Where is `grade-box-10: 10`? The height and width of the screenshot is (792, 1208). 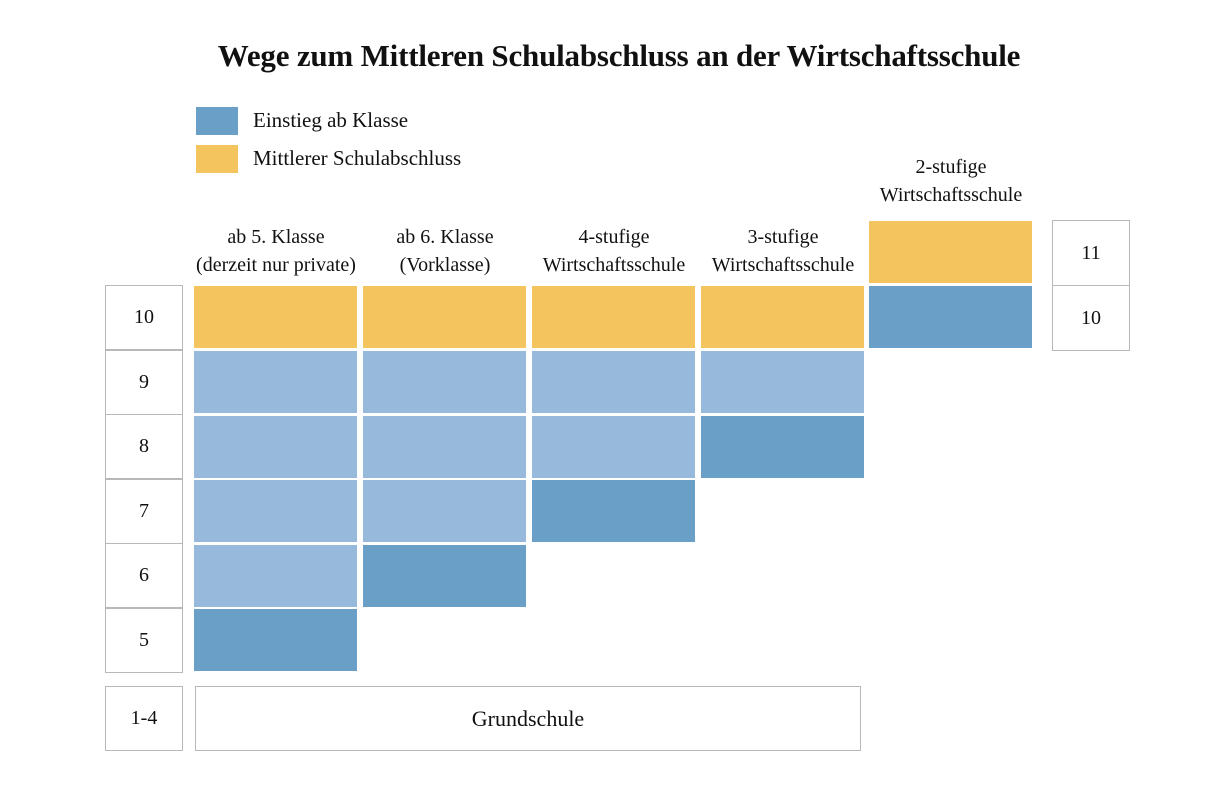
grade-box-10: 10 is located at coordinates (144, 317).